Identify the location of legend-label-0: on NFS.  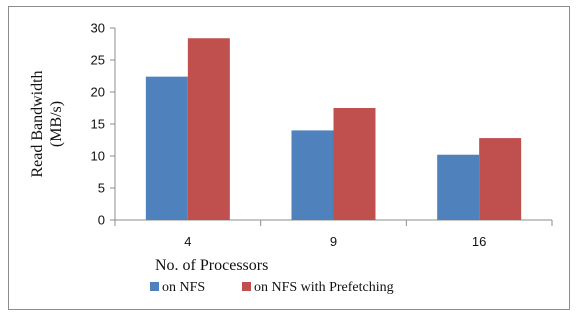
(183, 287).